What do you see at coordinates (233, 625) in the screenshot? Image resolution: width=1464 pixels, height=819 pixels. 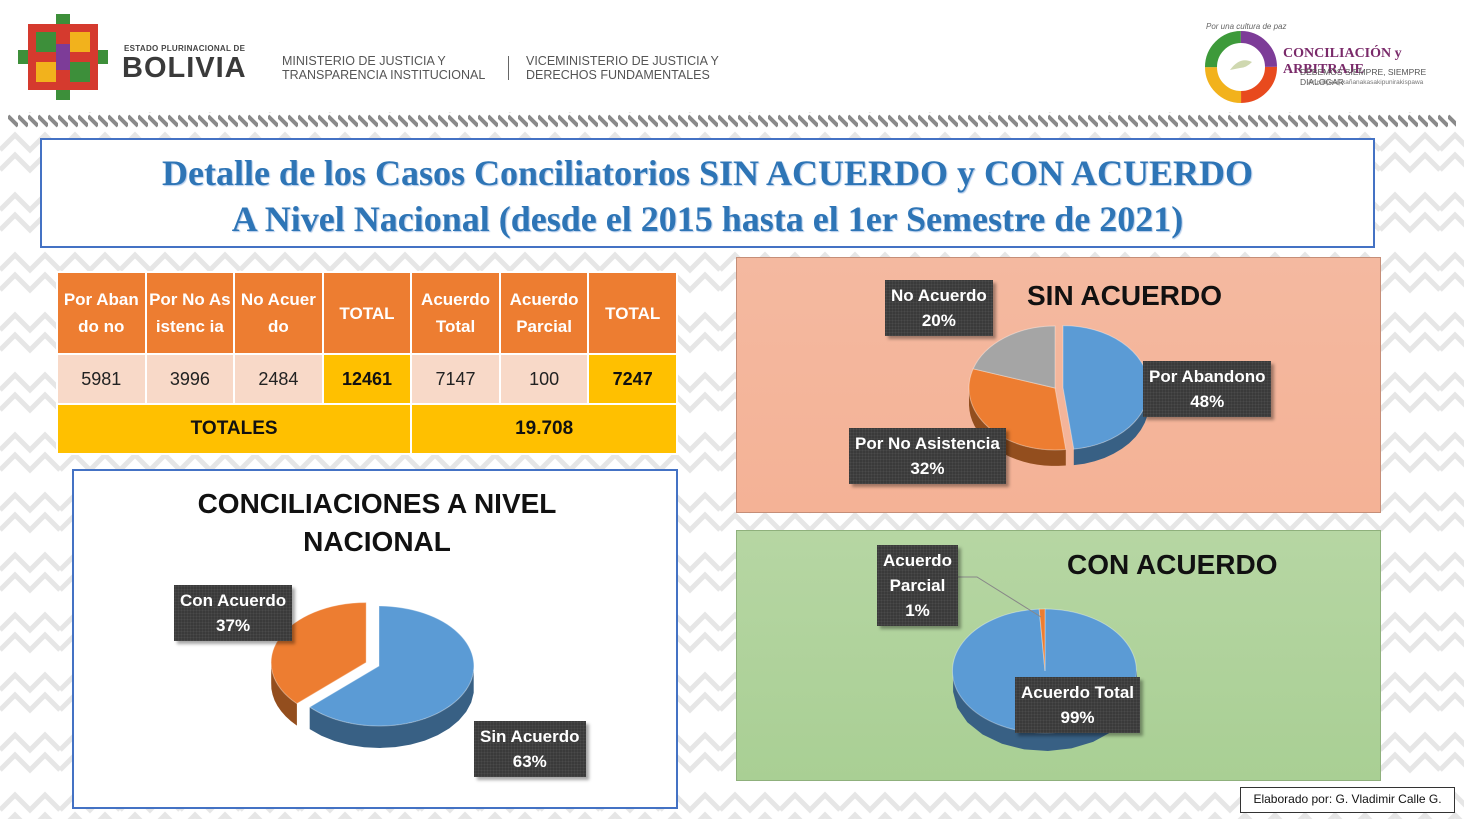 I see `label-con-acuerdo-pct: 37%` at bounding box center [233, 625].